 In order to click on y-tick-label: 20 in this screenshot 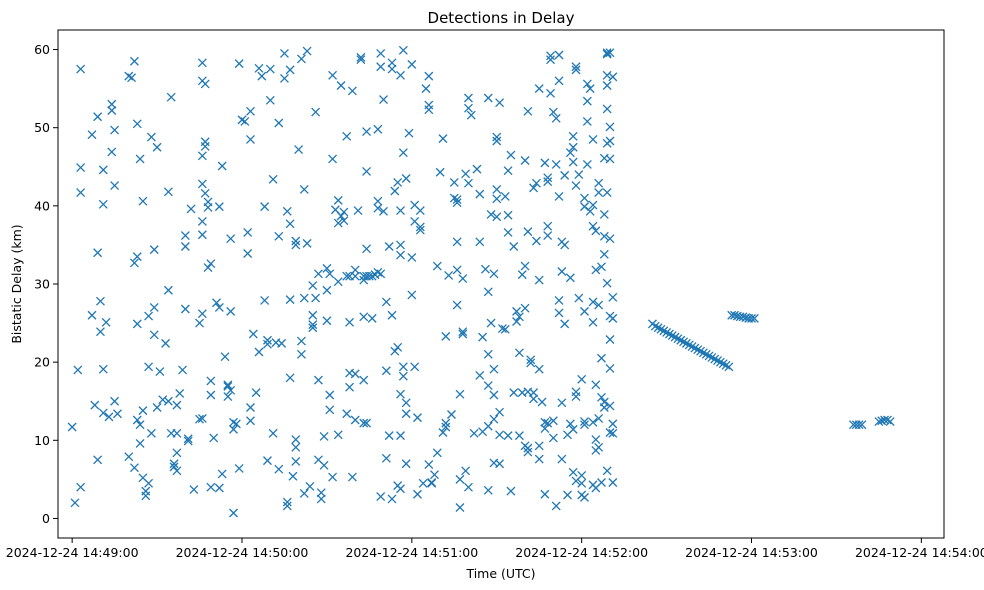, I will do `click(42, 362)`.